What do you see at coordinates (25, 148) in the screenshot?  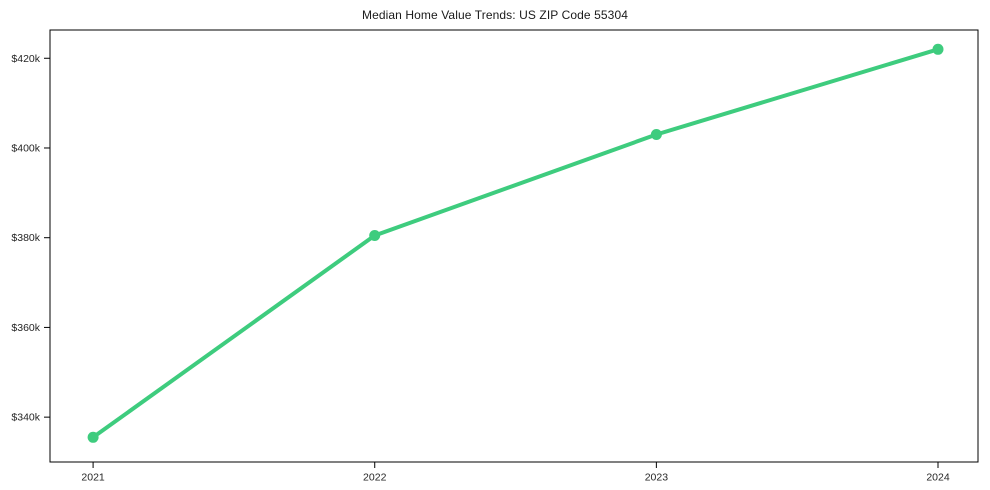 I see `y-axis-tick-label: $400k` at bounding box center [25, 148].